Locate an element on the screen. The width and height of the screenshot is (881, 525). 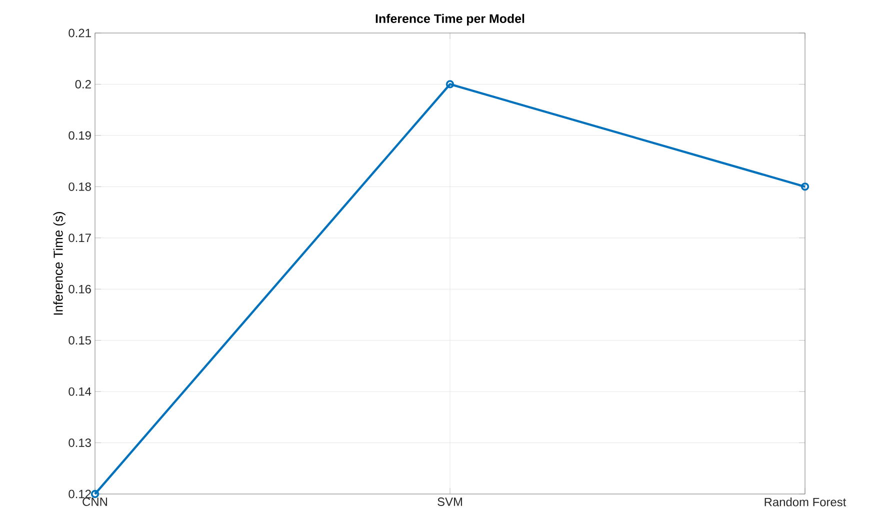
y-tick-label: 0.21 is located at coordinates (79, 33).